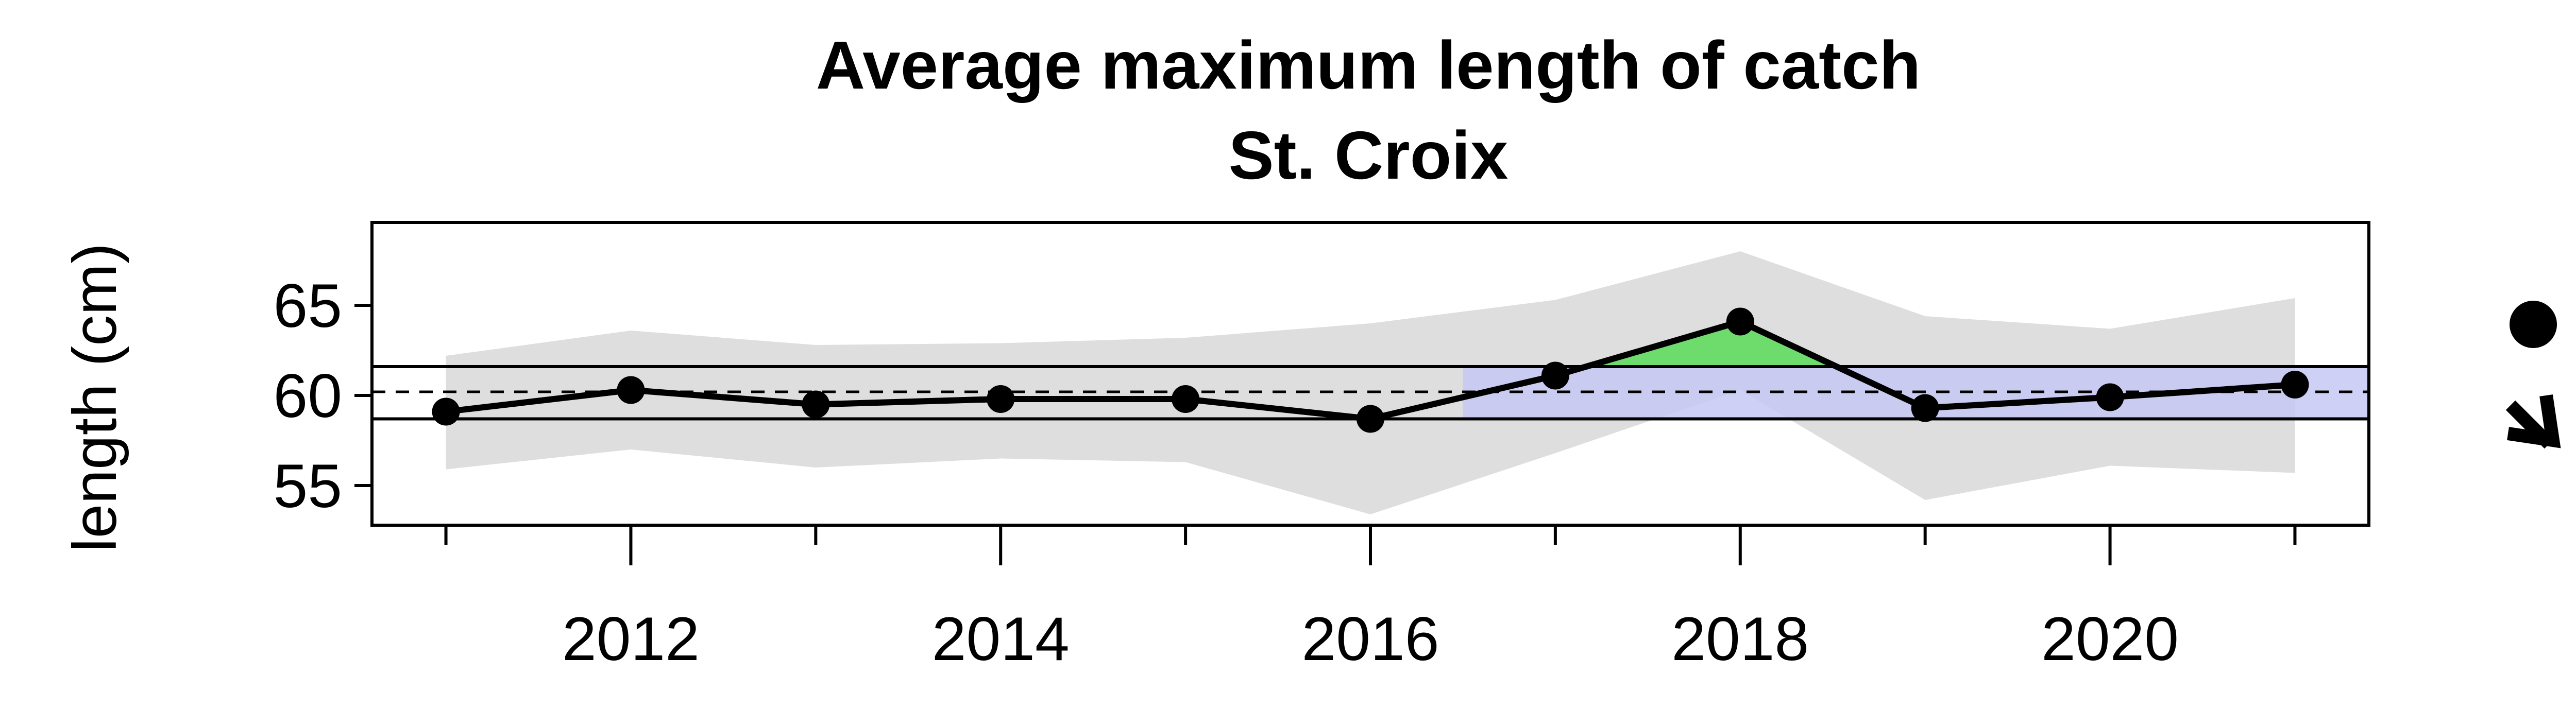 Image resolution: width=2576 pixels, height=709 pixels. What do you see at coordinates (2110, 639) in the screenshot?
I see `x-tick-label: 2020` at bounding box center [2110, 639].